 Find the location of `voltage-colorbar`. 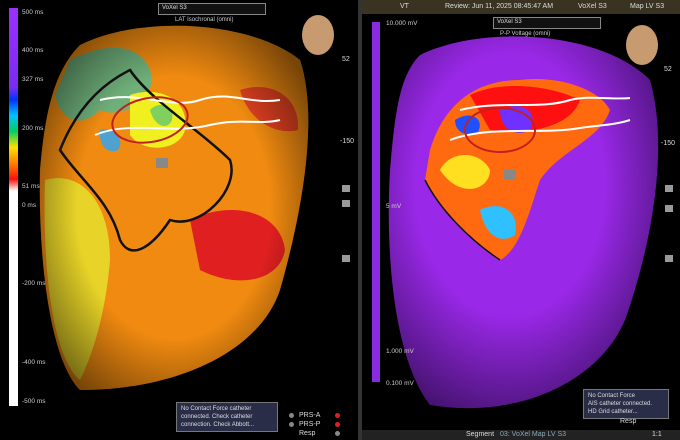

voltage-colorbar is located at coordinates (376, 202).